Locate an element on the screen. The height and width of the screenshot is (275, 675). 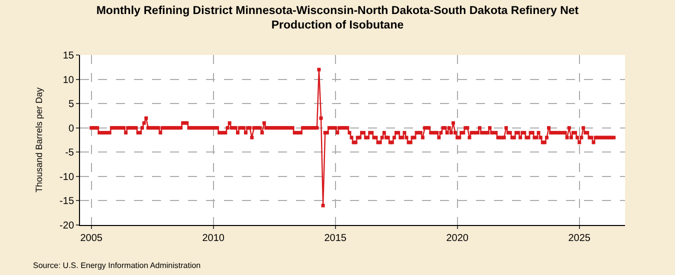
y-tick-label: -20 is located at coordinates (67, 226).